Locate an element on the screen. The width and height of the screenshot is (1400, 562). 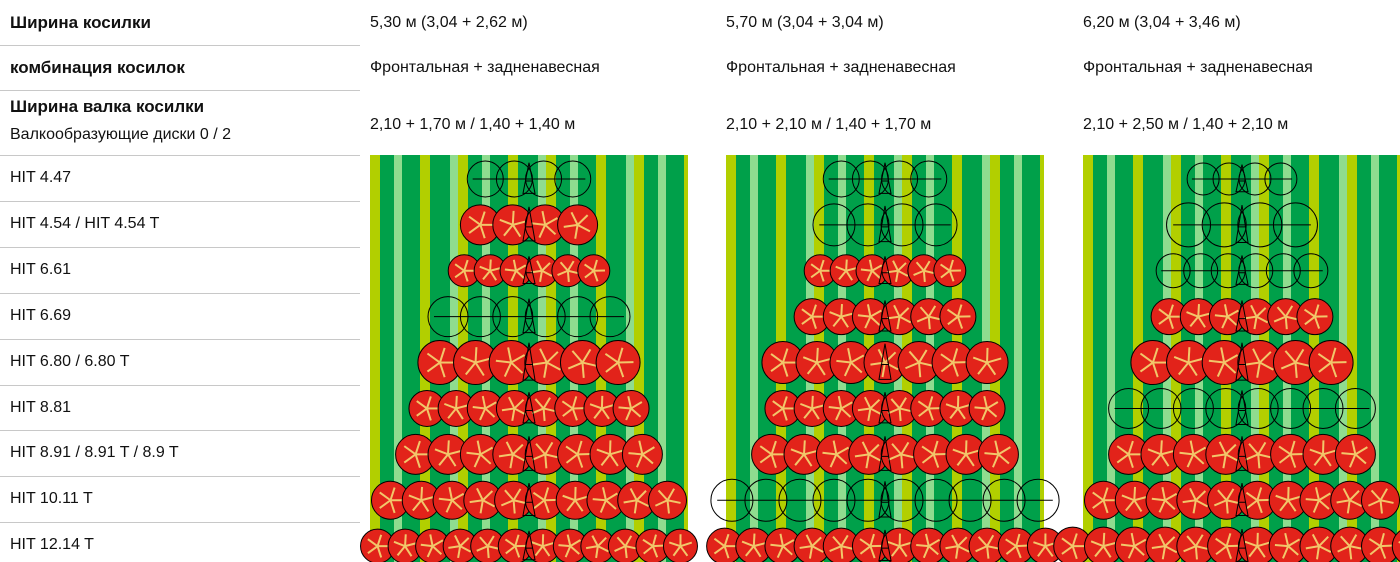
cell-value: Фронтальная + задненавесная is located at coordinates (485, 67).